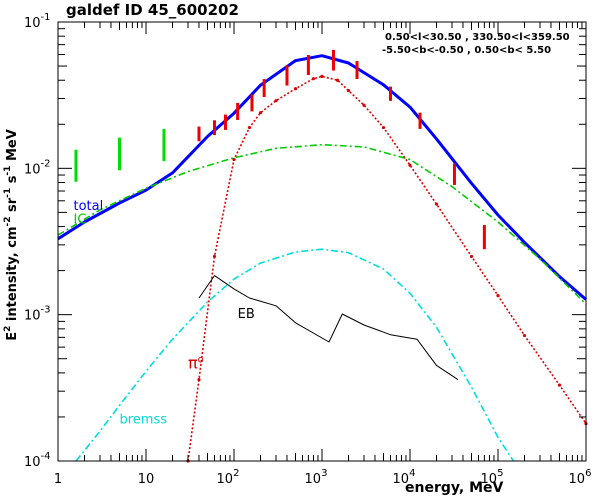 The height and width of the screenshot is (500, 603). I want to click on x-tick-label: 10², so click(228, 477).